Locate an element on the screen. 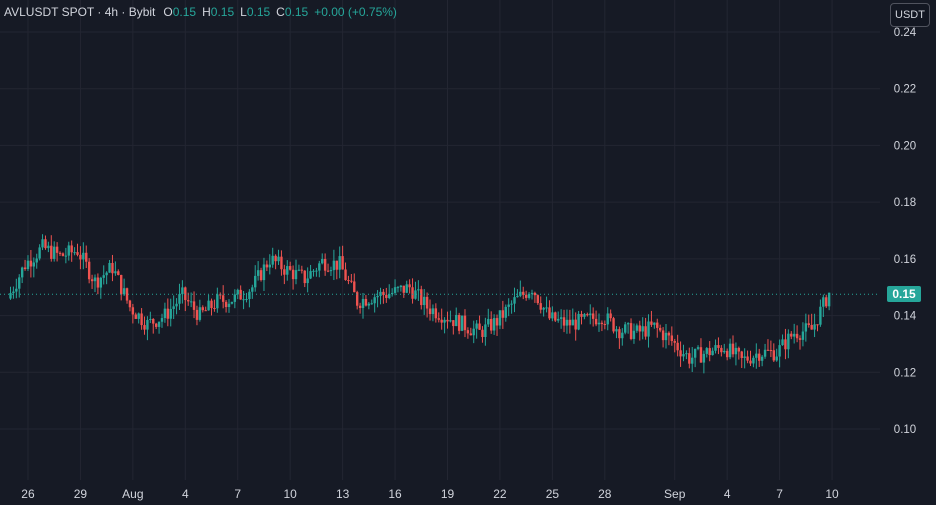  currency-button: USDT is located at coordinates (910, 15).